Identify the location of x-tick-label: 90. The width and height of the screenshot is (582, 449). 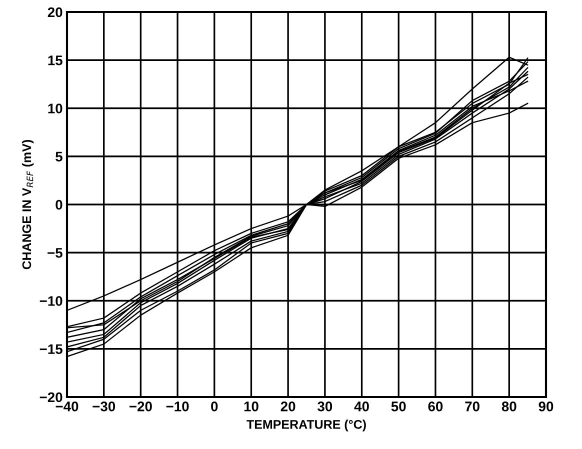
(546, 407).